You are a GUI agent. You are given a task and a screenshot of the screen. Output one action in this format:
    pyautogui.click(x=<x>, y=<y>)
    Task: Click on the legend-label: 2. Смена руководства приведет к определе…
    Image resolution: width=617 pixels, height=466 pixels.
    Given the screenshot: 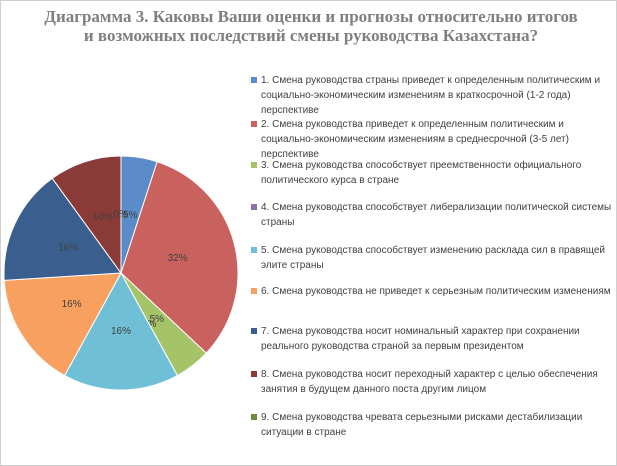 What is the action you would take?
    pyautogui.click(x=415, y=139)
    